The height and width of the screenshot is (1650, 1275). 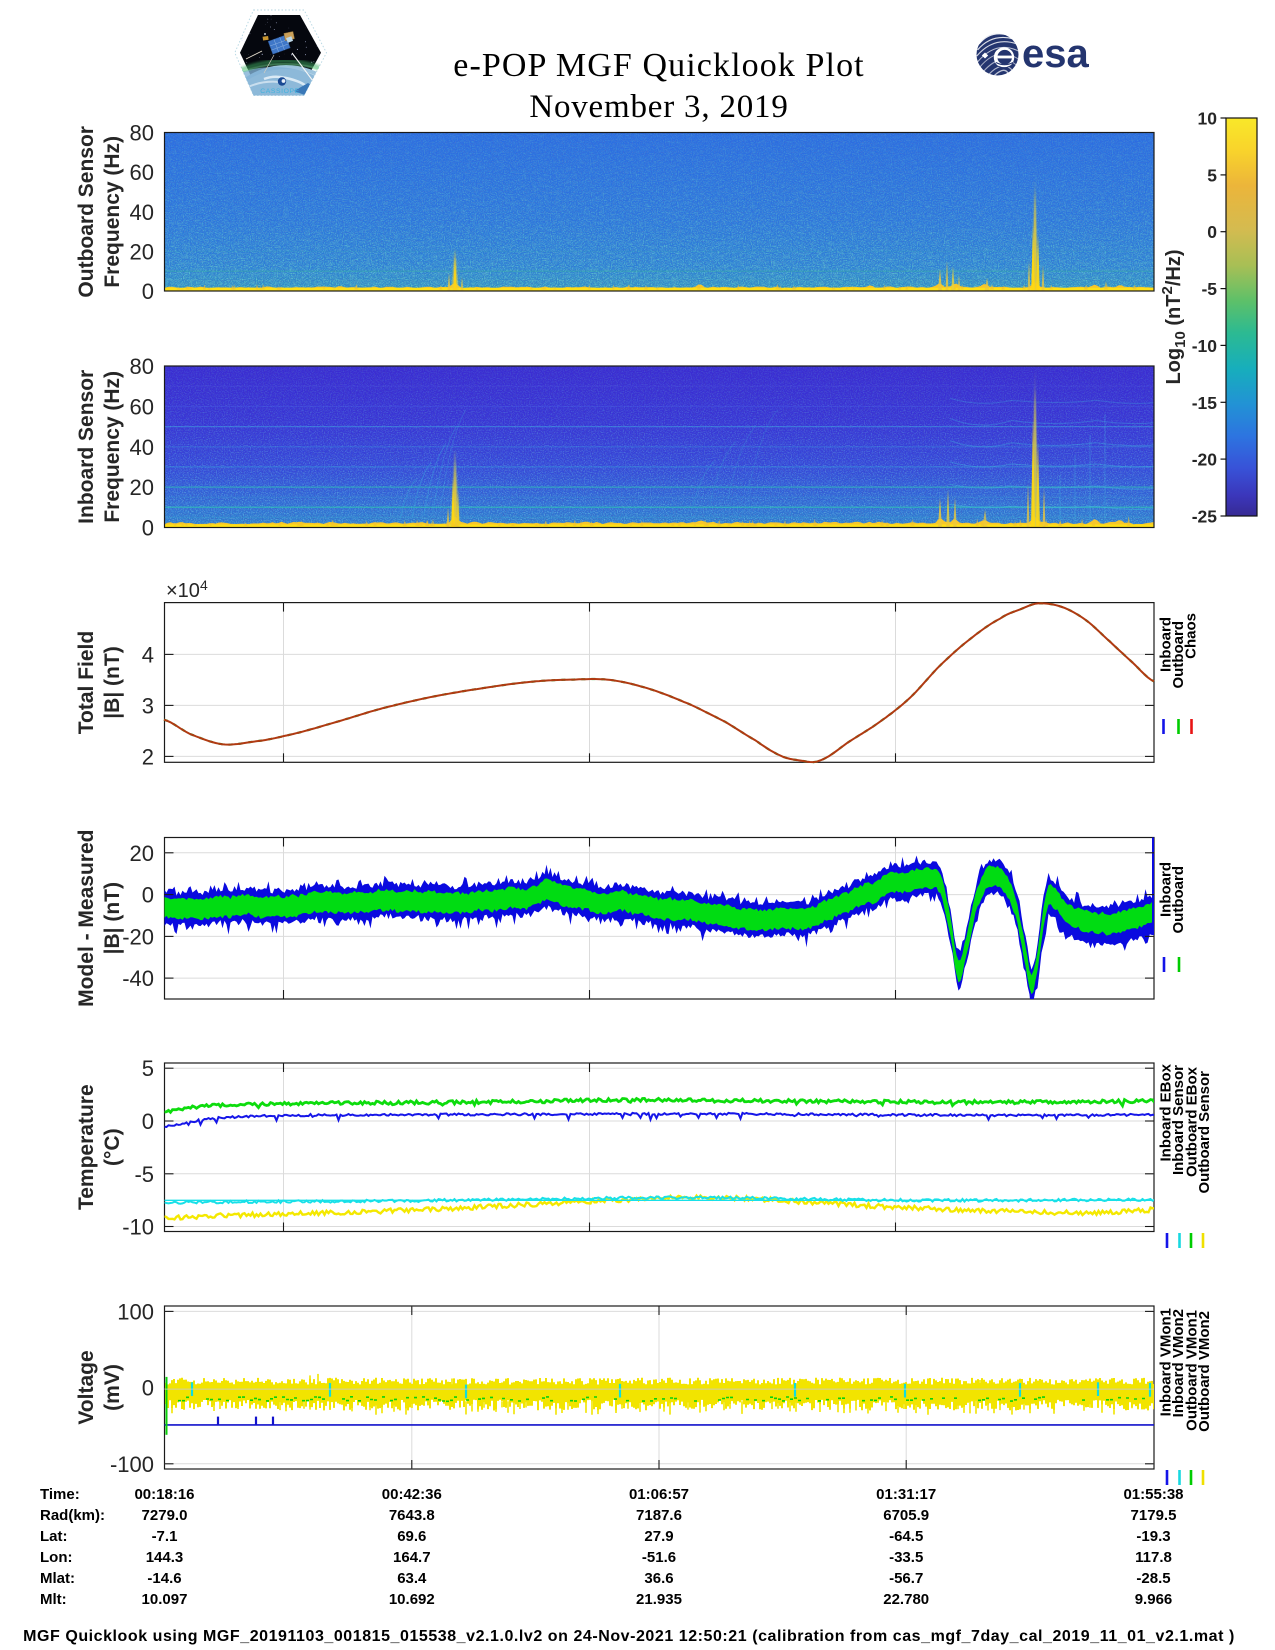 I want to click on svg-text: (mV), so click(x=112, y=1387).